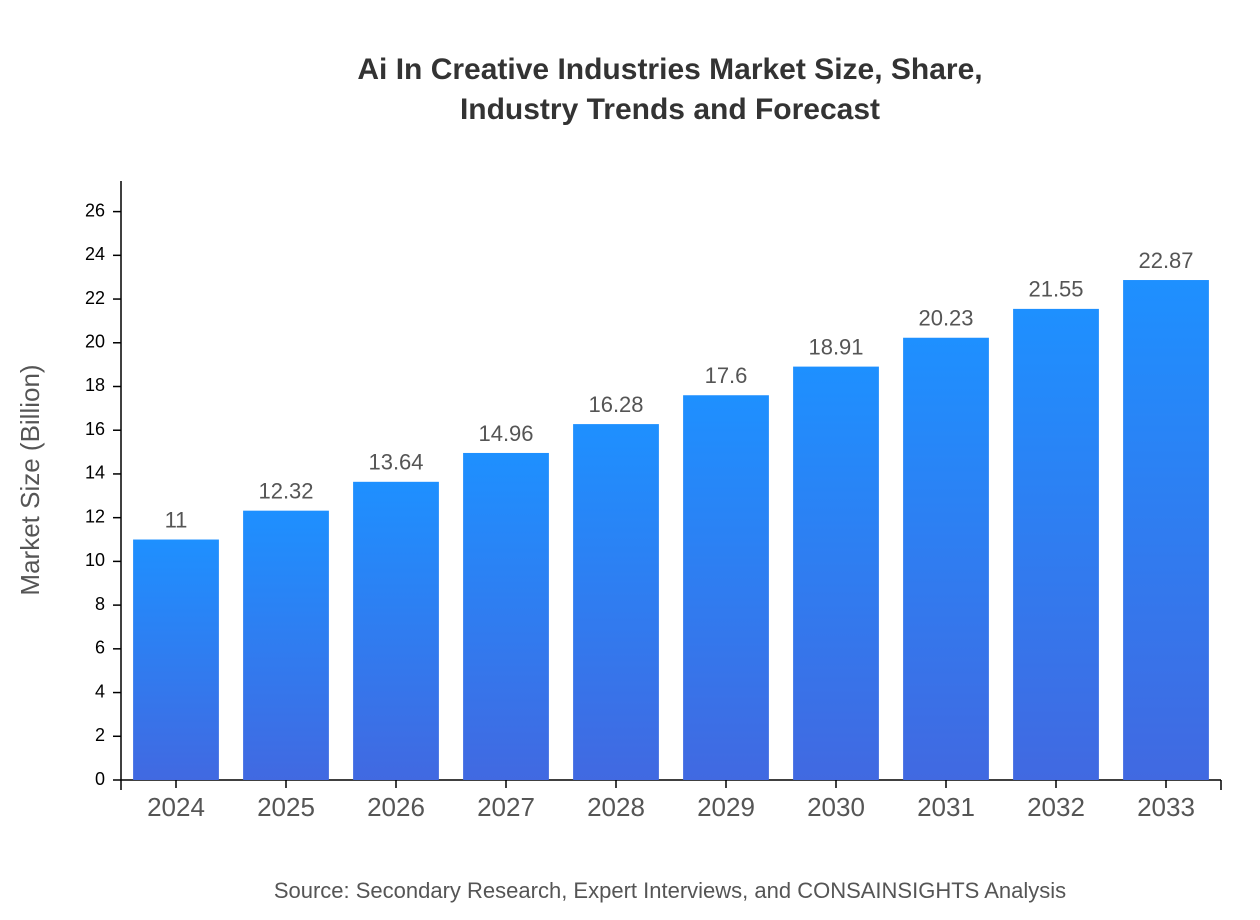 This screenshot has width=1260, height=920. I want to click on x-tick-label: 2032, so click(1056, 807).